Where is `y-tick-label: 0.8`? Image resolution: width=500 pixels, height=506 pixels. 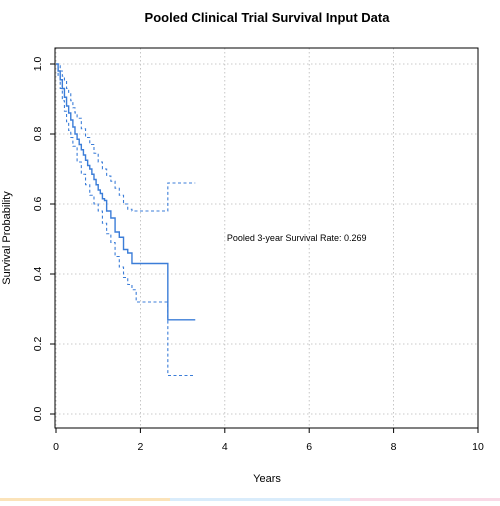 y-tick-label: 0.8 is located at coordinates (38, 134).